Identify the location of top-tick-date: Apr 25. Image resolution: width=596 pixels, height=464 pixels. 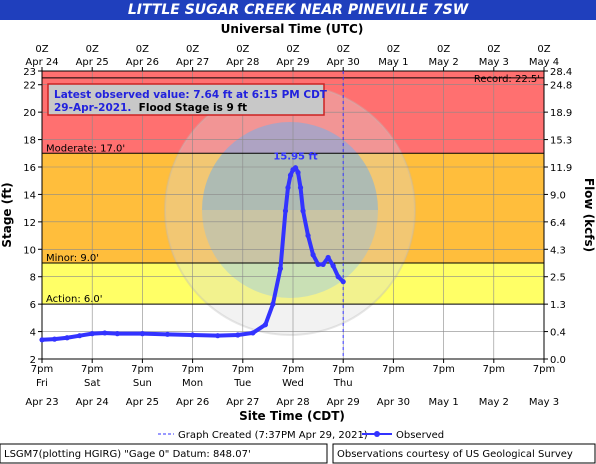
(92, 62).